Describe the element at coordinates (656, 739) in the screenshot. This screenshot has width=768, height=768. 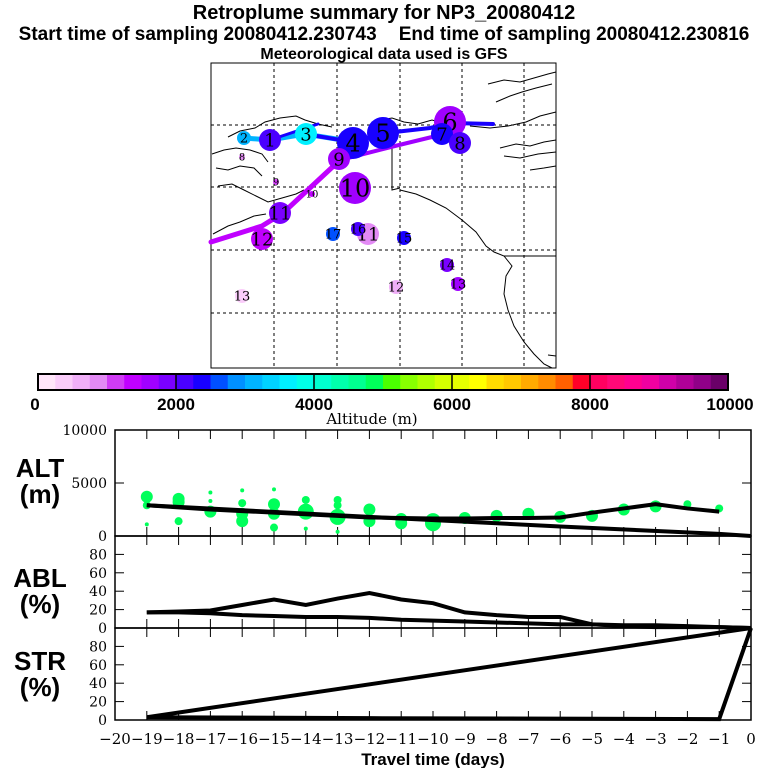
I see `x-tick-label: −3` at that location.